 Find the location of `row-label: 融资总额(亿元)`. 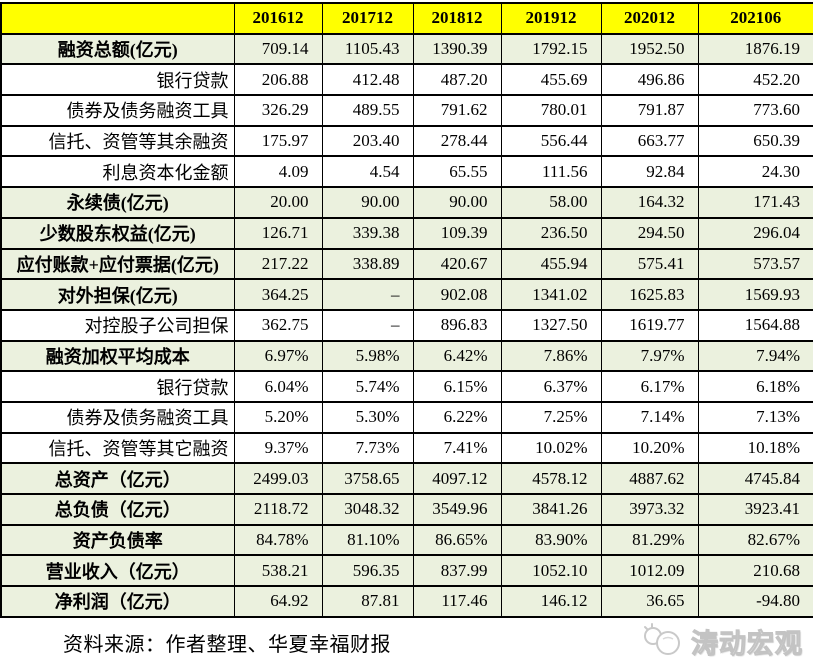

row-label: 融资总额(亿元) is located at coordinates (117, 49).